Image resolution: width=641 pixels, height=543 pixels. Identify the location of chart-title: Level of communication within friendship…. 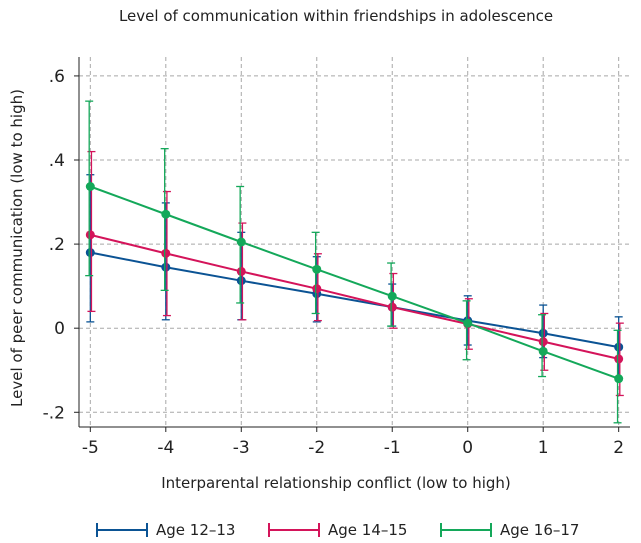
(336, 16).